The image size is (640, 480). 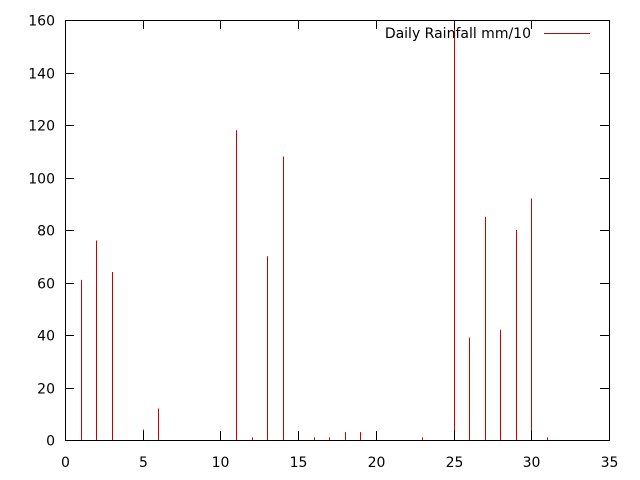 I want to click on y-tick-label: 0, so click(x=50, y=442).